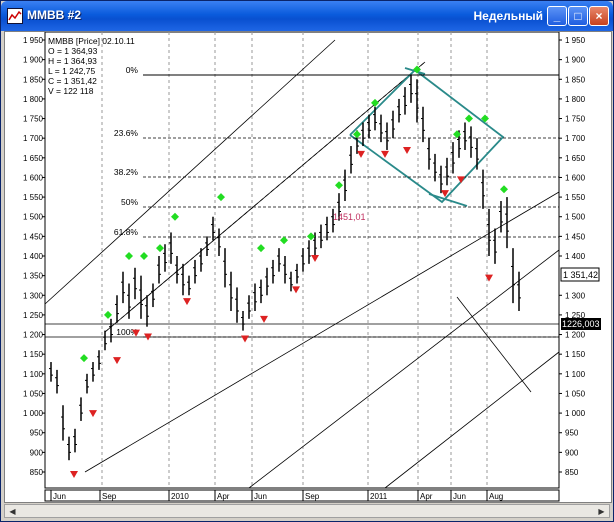  Describe the element at coordinates (33, 236) in the screenshot. I see `left-price-label: 1 450` at that location.